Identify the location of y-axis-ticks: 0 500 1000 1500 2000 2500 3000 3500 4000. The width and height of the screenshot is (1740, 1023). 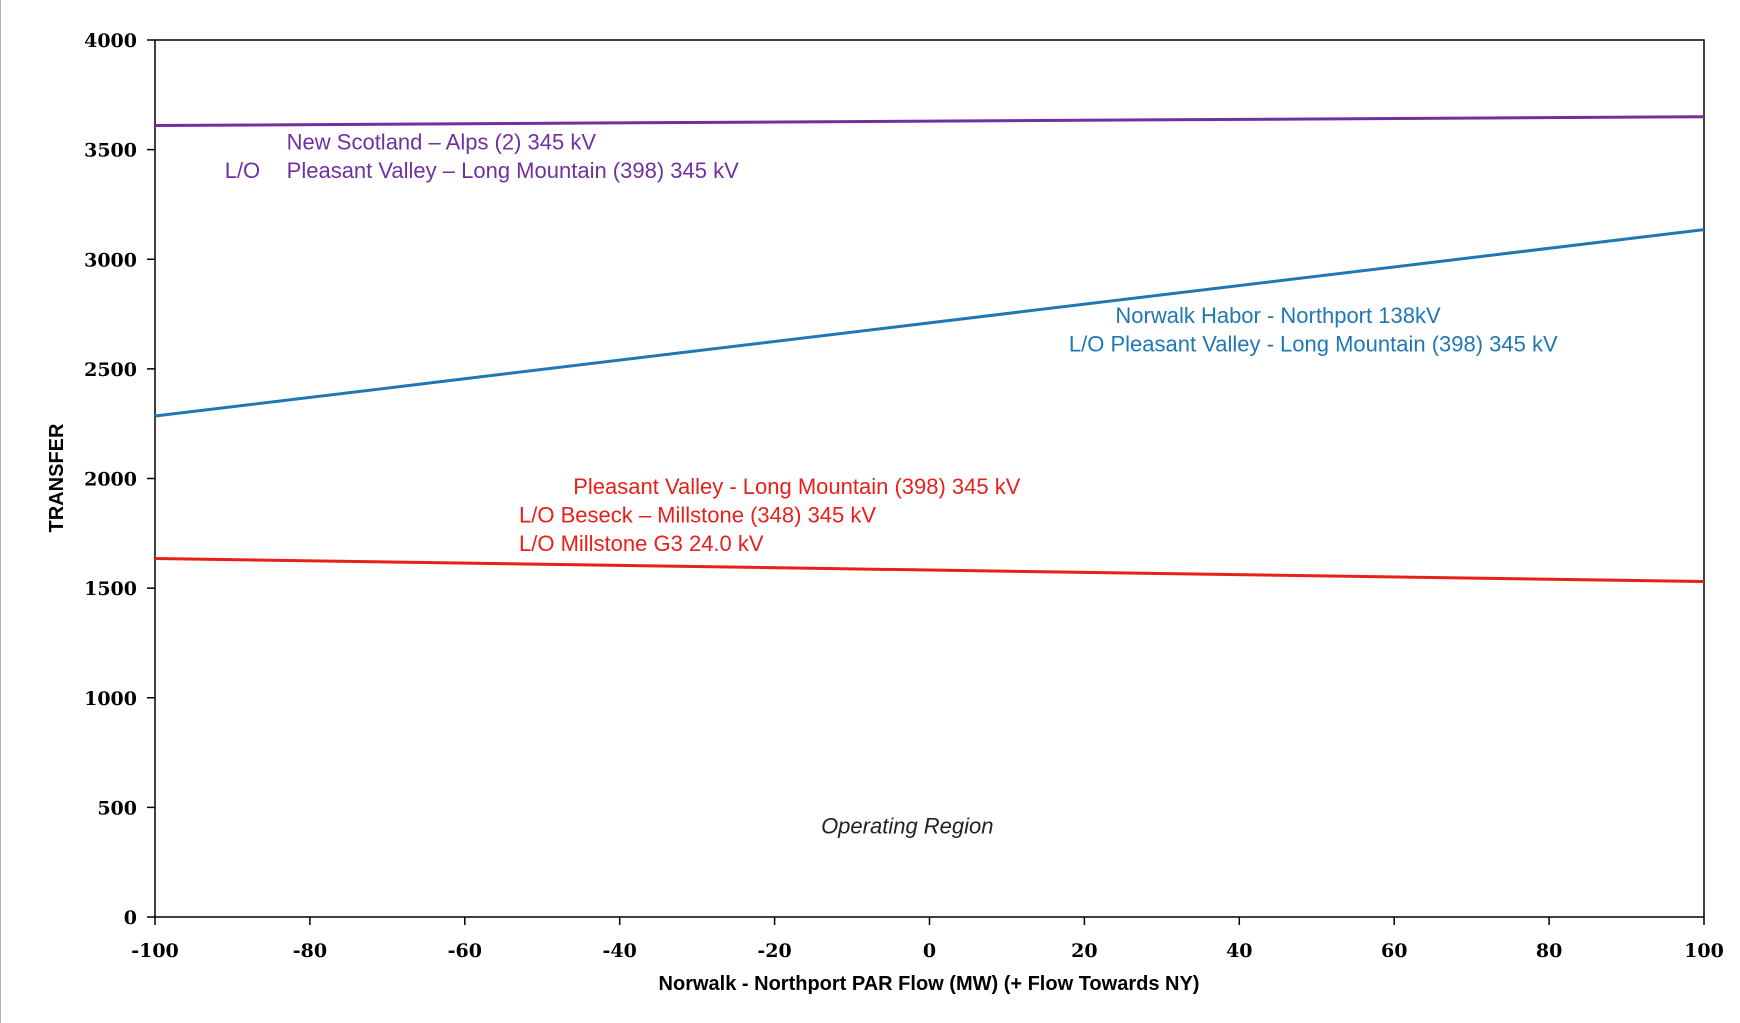
(119, 479).